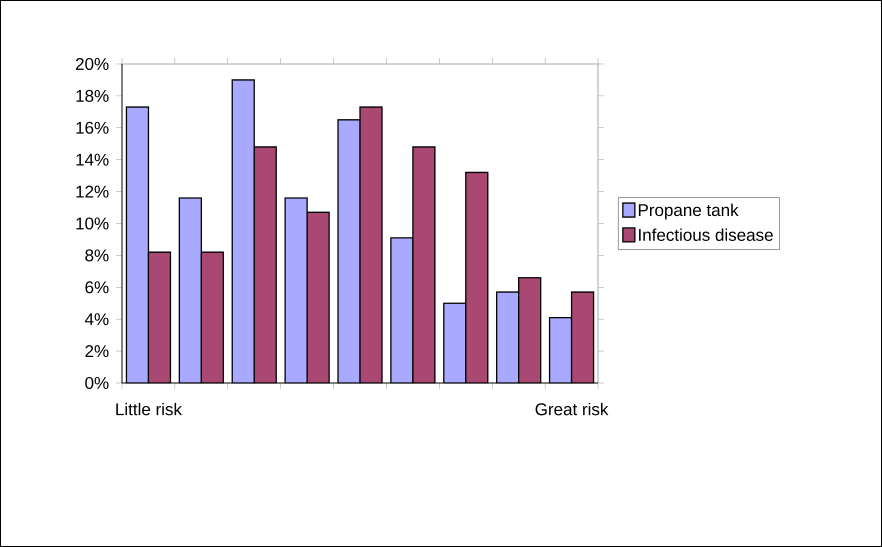  What do you see at coordinates (92, 223) in the screenshot?
I see `y-tick-label: 10%` at bounding box center [92, 223].